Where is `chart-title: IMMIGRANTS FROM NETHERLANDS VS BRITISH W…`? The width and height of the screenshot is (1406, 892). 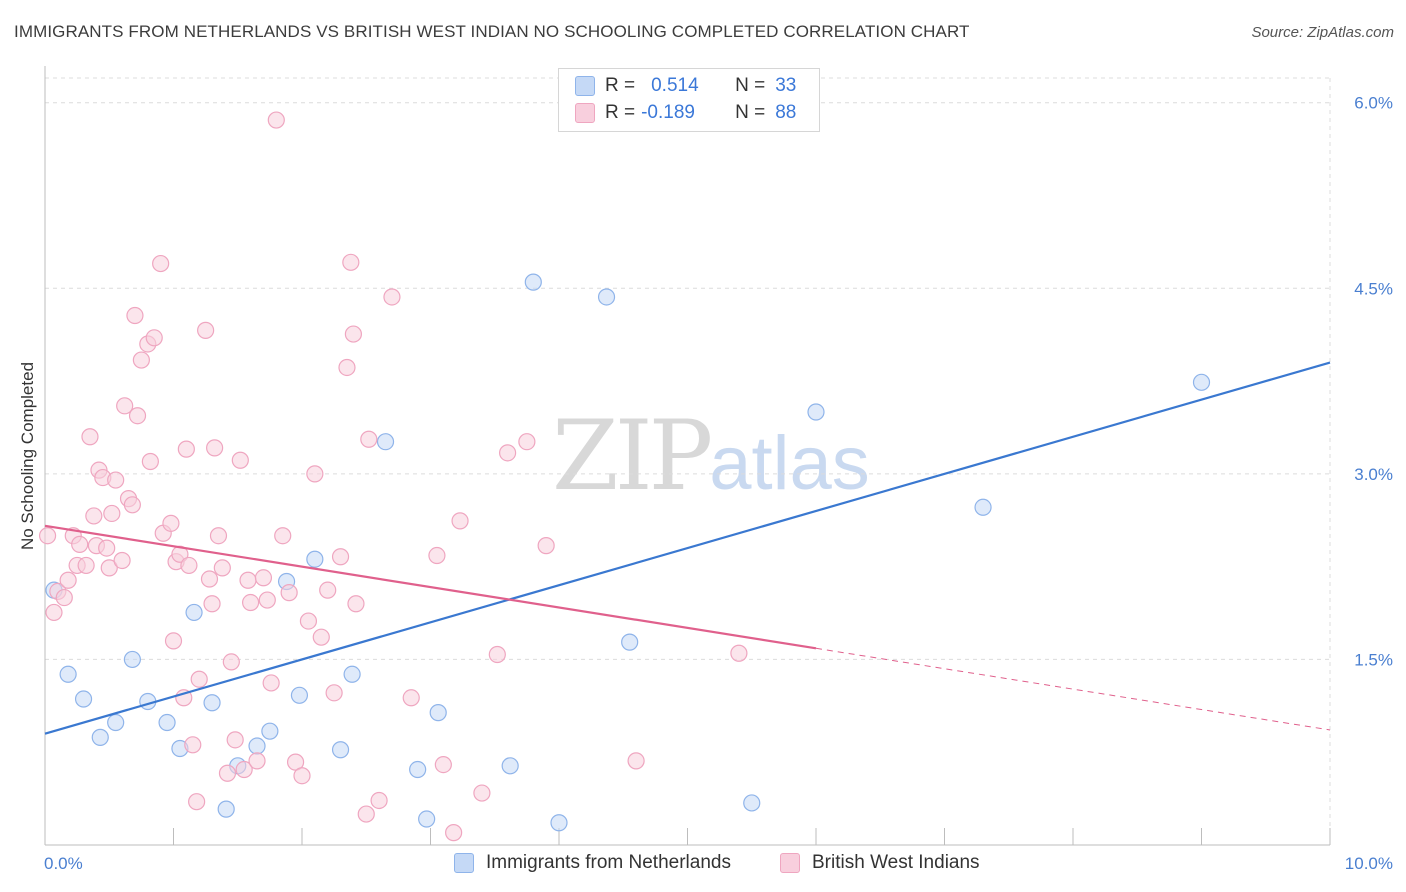
chart-title: IMMIGRANTS FROM NETHERLANDS VS BRITISH W… is located at coordinates (492, 31).